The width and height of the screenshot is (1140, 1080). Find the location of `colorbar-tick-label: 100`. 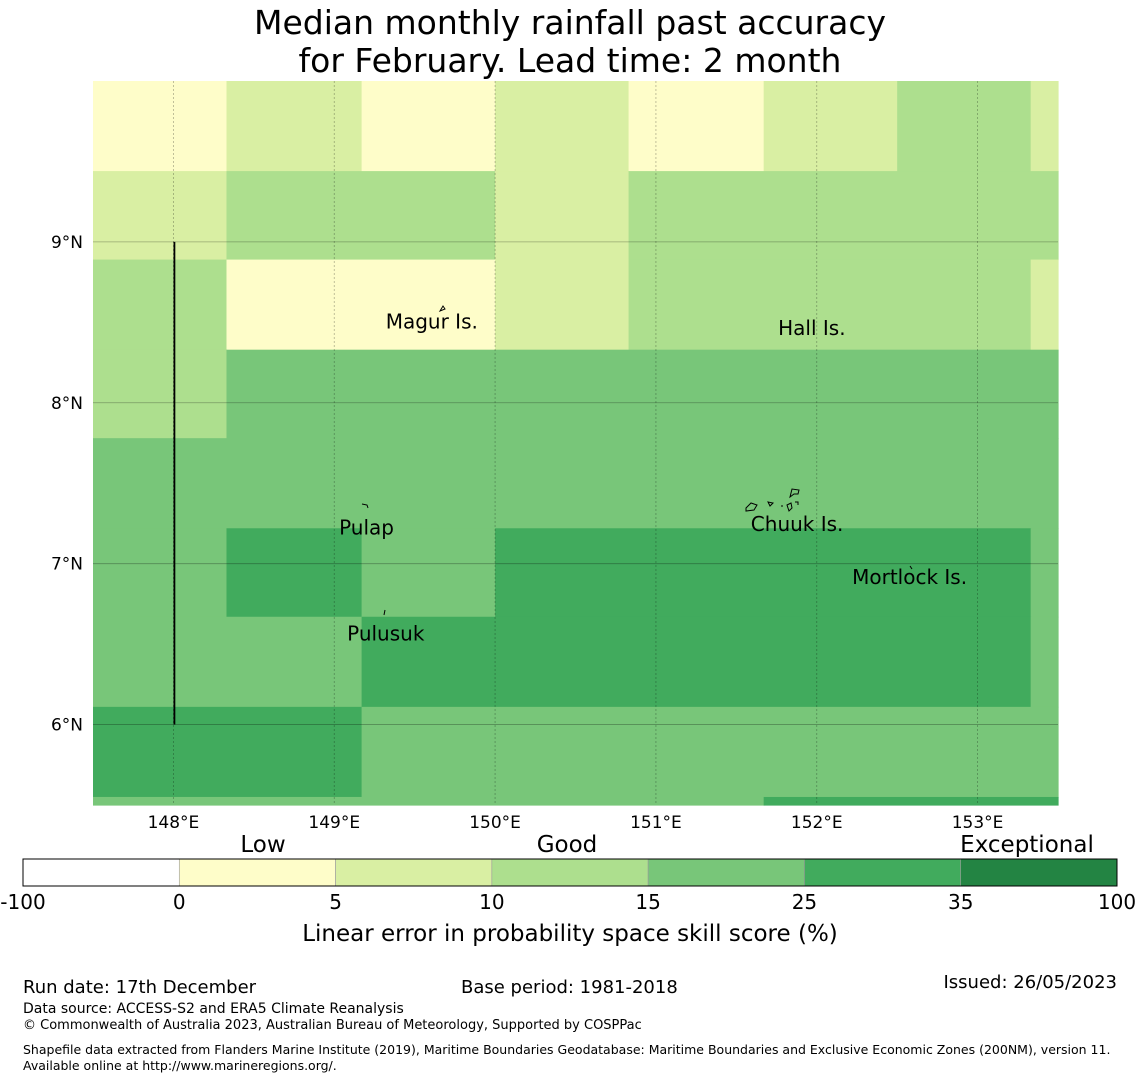

colorbar-tick-label: 100 is located at coordinates (1117, 902).